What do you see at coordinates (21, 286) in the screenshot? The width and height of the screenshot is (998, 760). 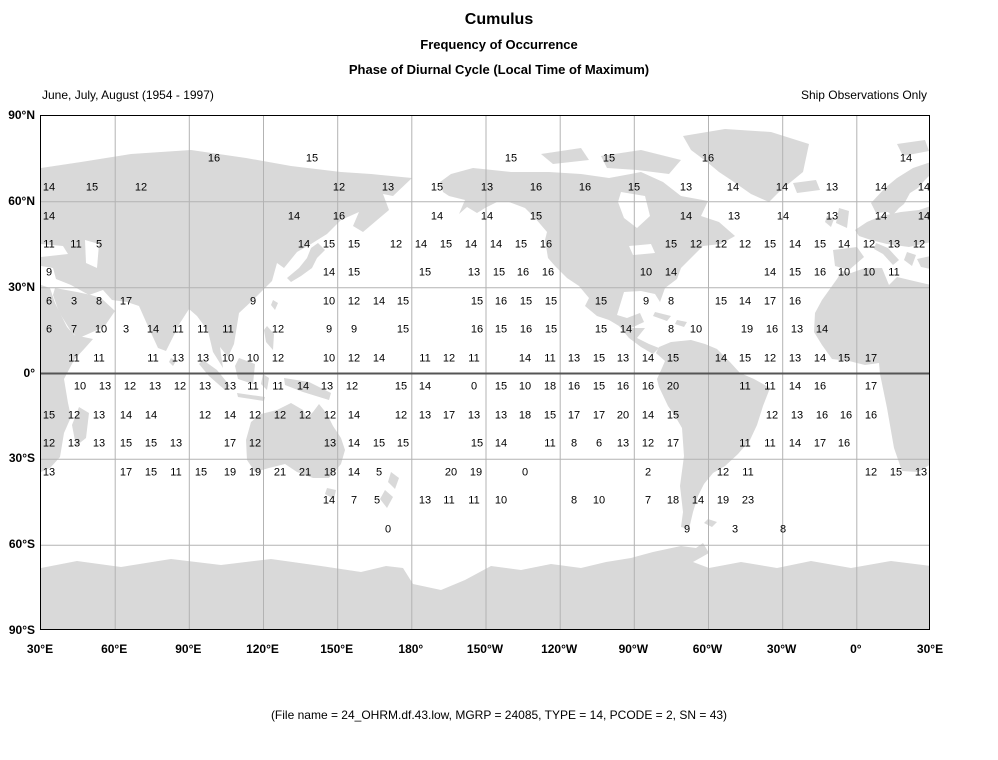 I see `y-tick-label: 30°N` at bounding box center [21, 286].